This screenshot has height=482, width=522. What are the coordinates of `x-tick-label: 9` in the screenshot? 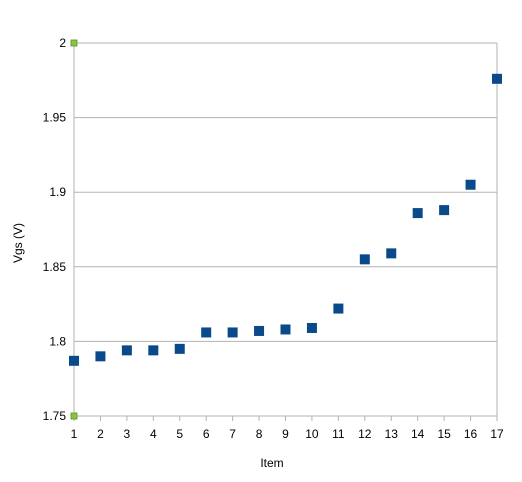 It's located at (285, 434).